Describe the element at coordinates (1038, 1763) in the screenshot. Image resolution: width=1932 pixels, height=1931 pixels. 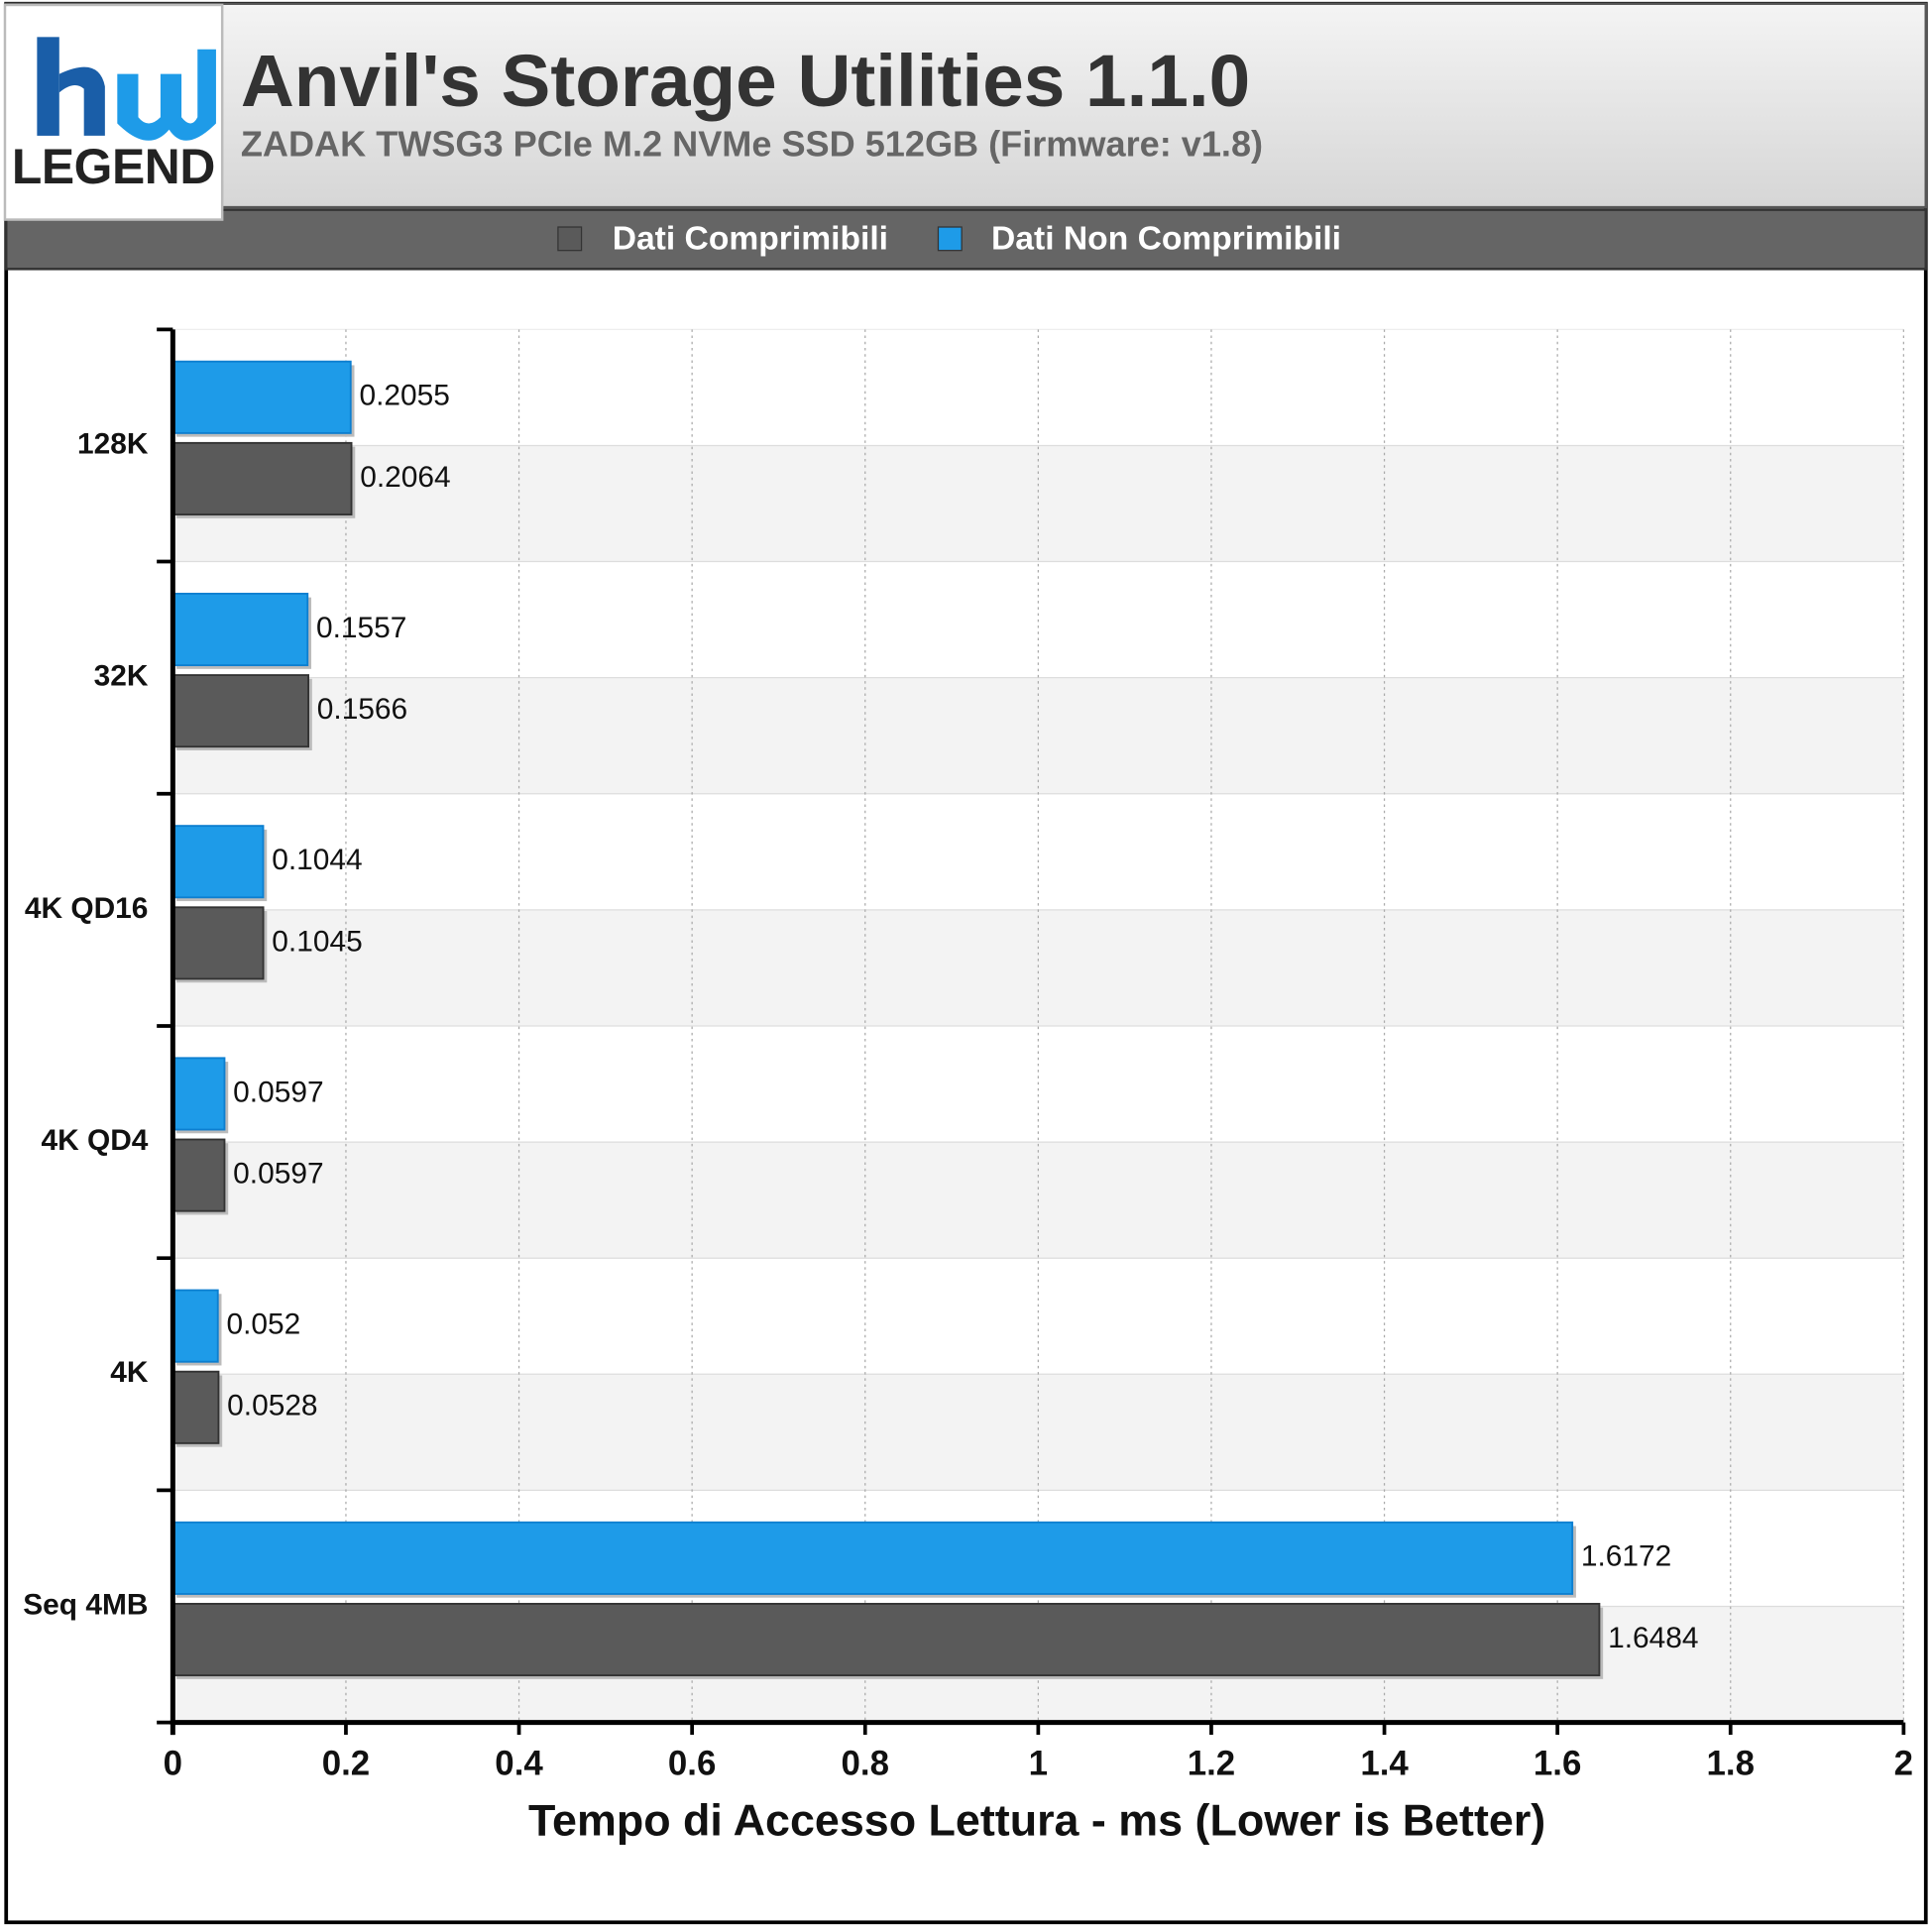
I see `x-tick-label: 1` at that location.